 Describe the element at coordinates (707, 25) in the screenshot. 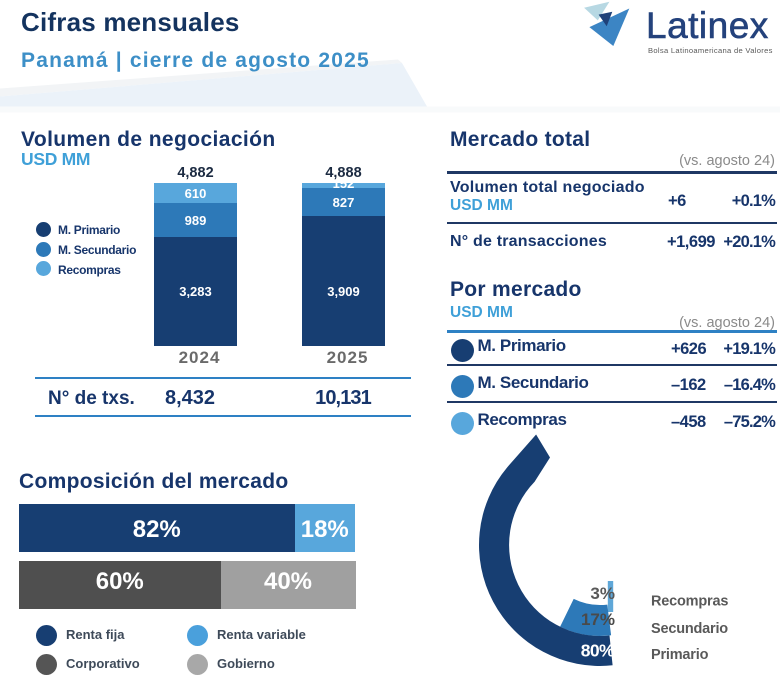

I see `svg-text: Latinex` at that location.